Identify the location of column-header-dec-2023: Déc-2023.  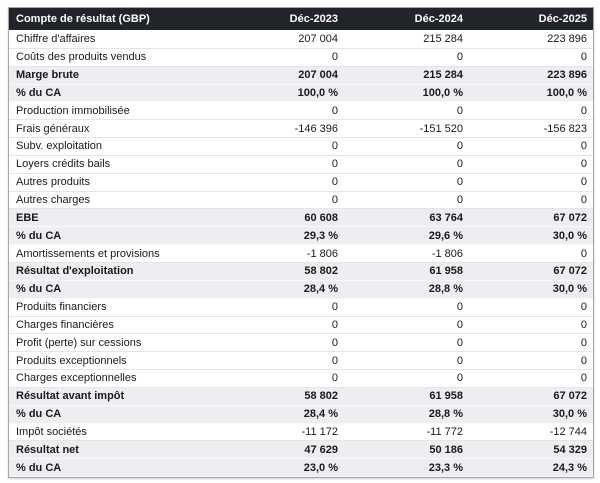
(313, 19).